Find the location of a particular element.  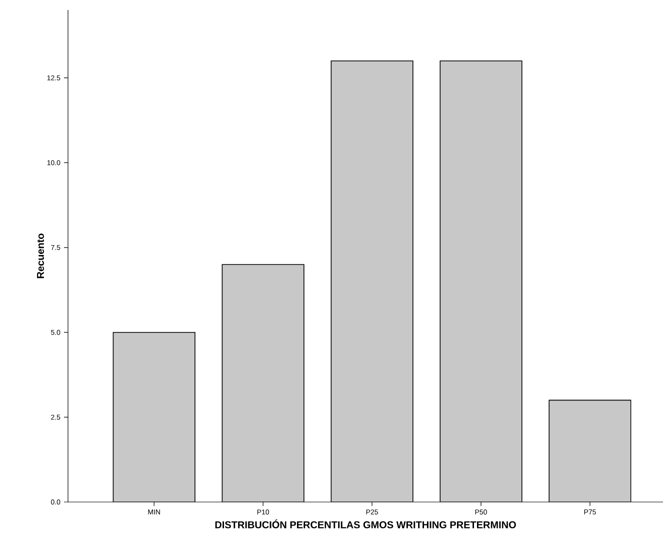

y-axis-title: Recuento is located at coordinates (40, 256).